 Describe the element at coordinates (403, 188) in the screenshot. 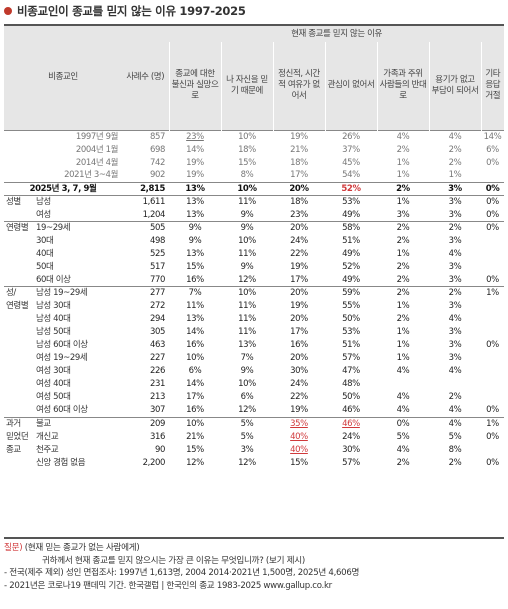

I see `current-value: 2%` at that location.